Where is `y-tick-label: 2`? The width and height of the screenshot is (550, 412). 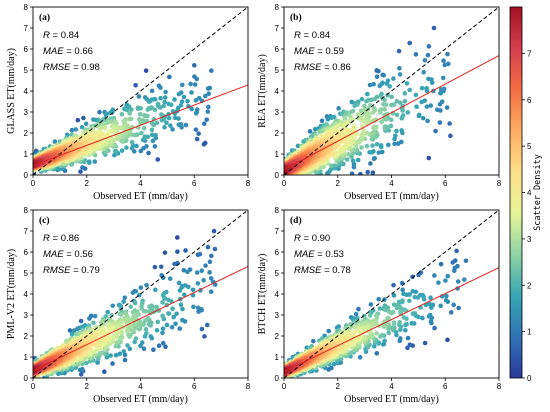 y-tick-label: 2 is located at coordinates (26, 133).